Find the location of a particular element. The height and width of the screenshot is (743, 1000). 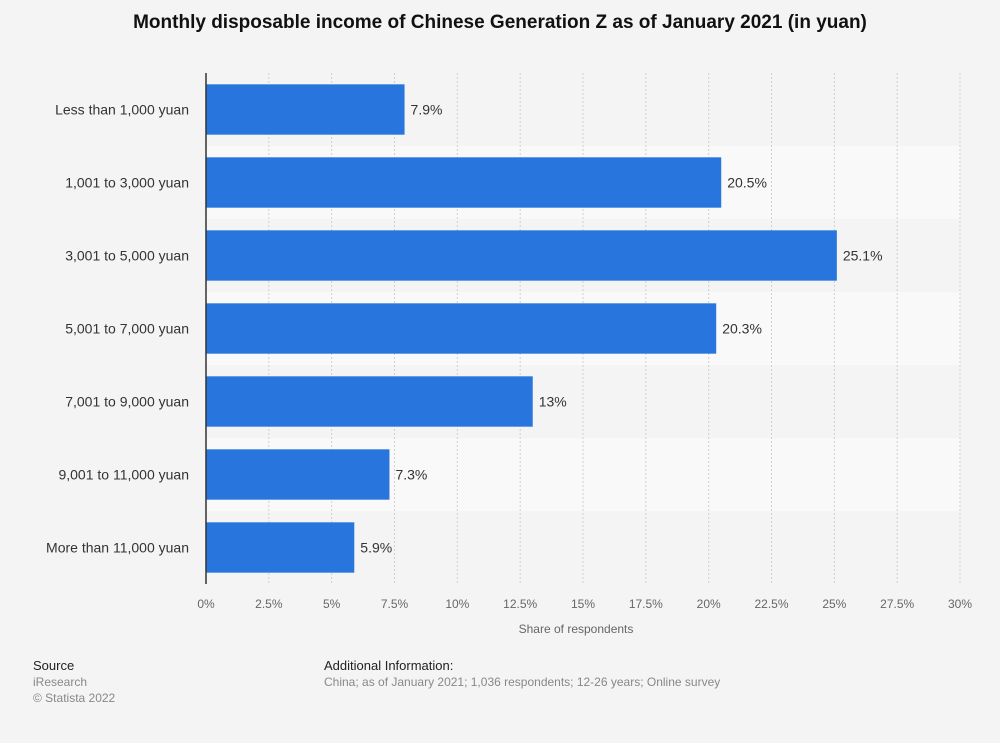

x-tick-label: 5% is located at coordinates (332, 604).